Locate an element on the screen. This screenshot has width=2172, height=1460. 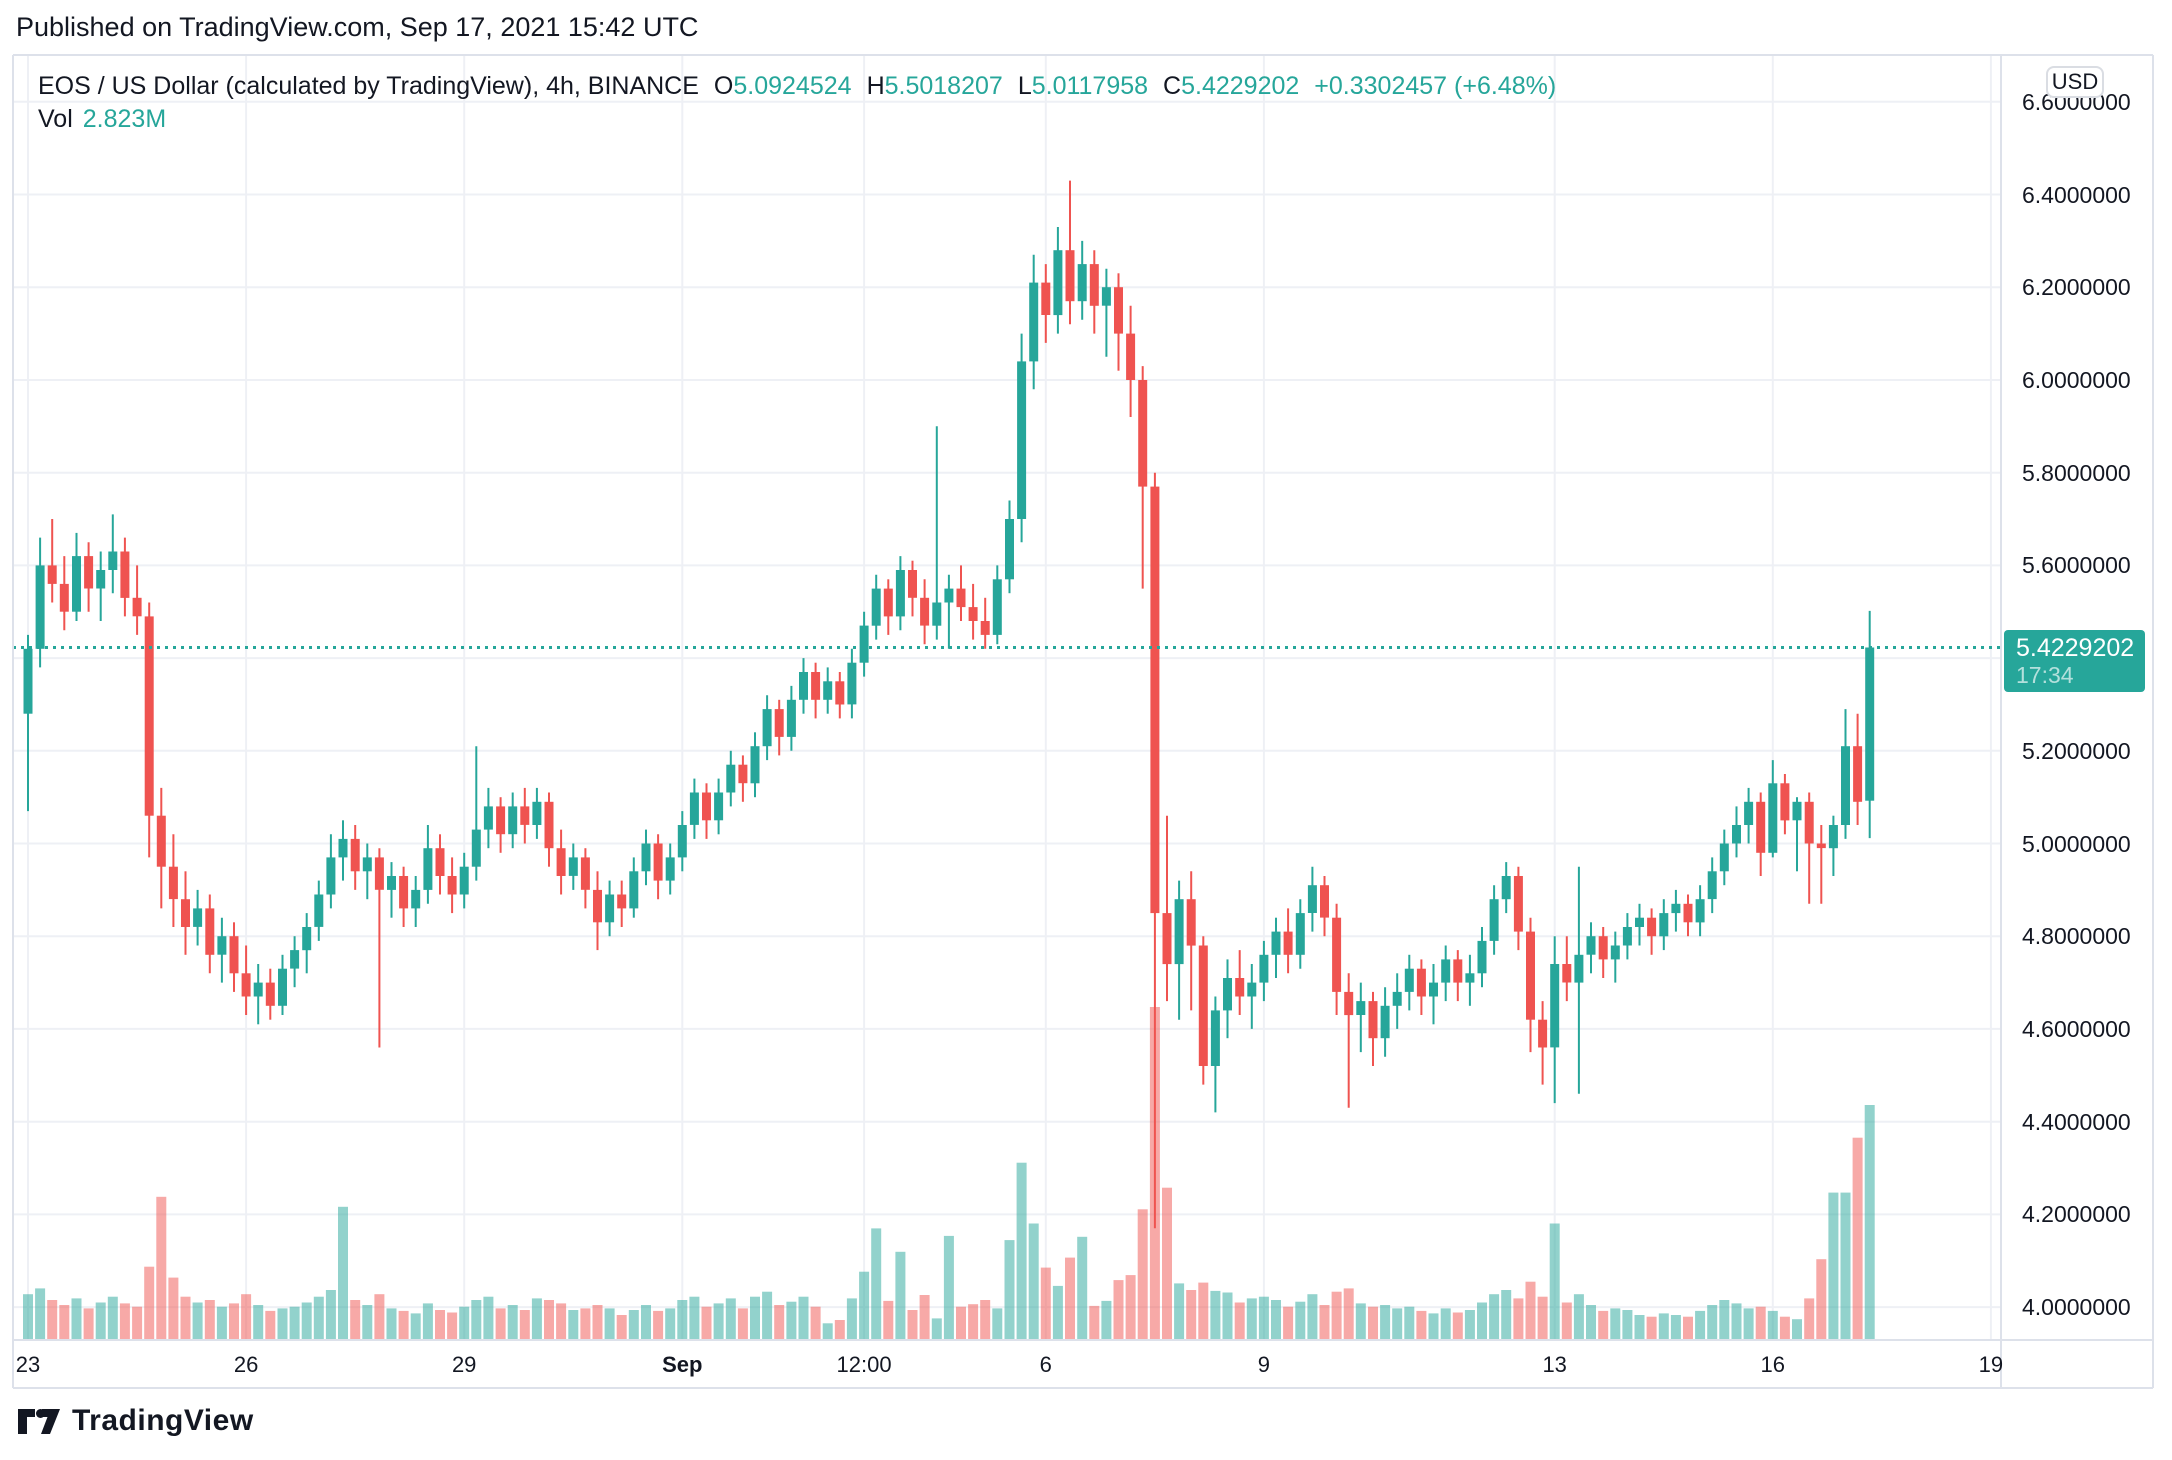
price-tick-label: 5.6000000 is located at coordinates (2076, 565).